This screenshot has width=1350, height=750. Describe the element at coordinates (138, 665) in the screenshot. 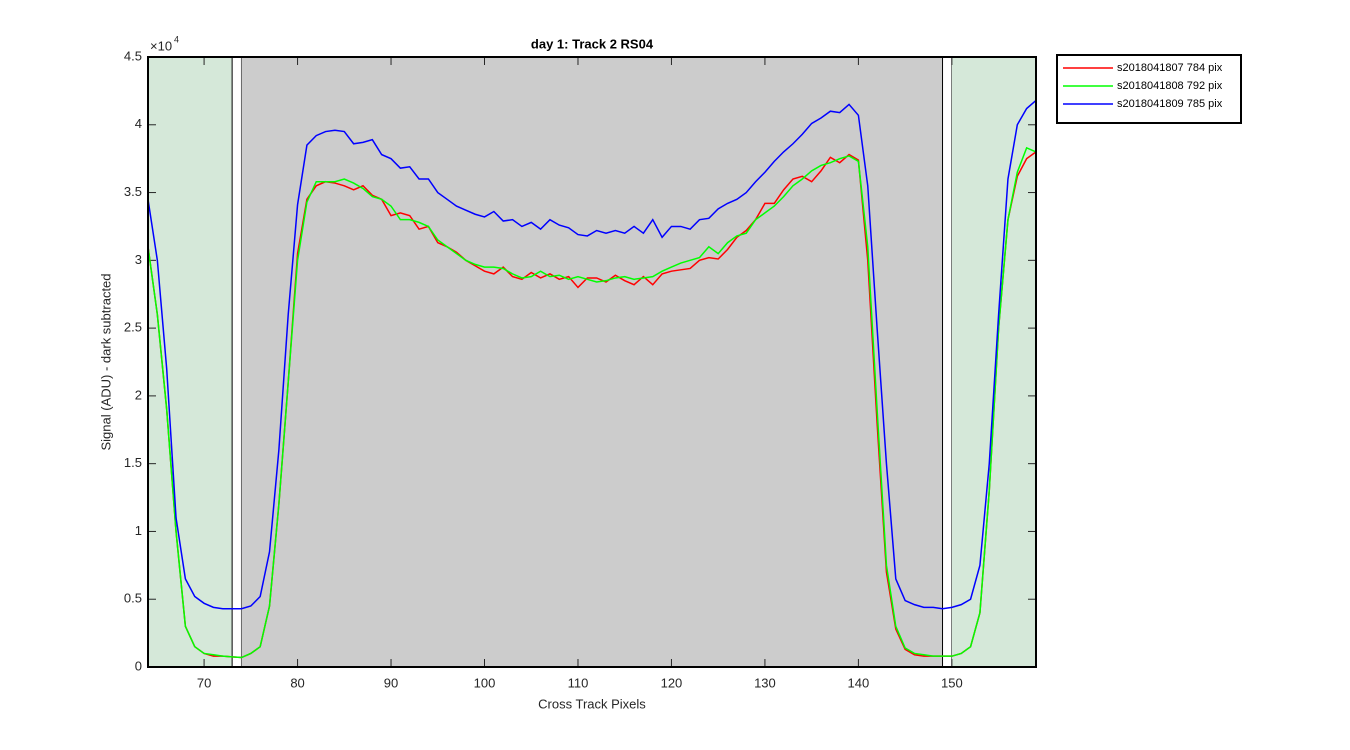

I see `y-tick-label: 0` at that location.